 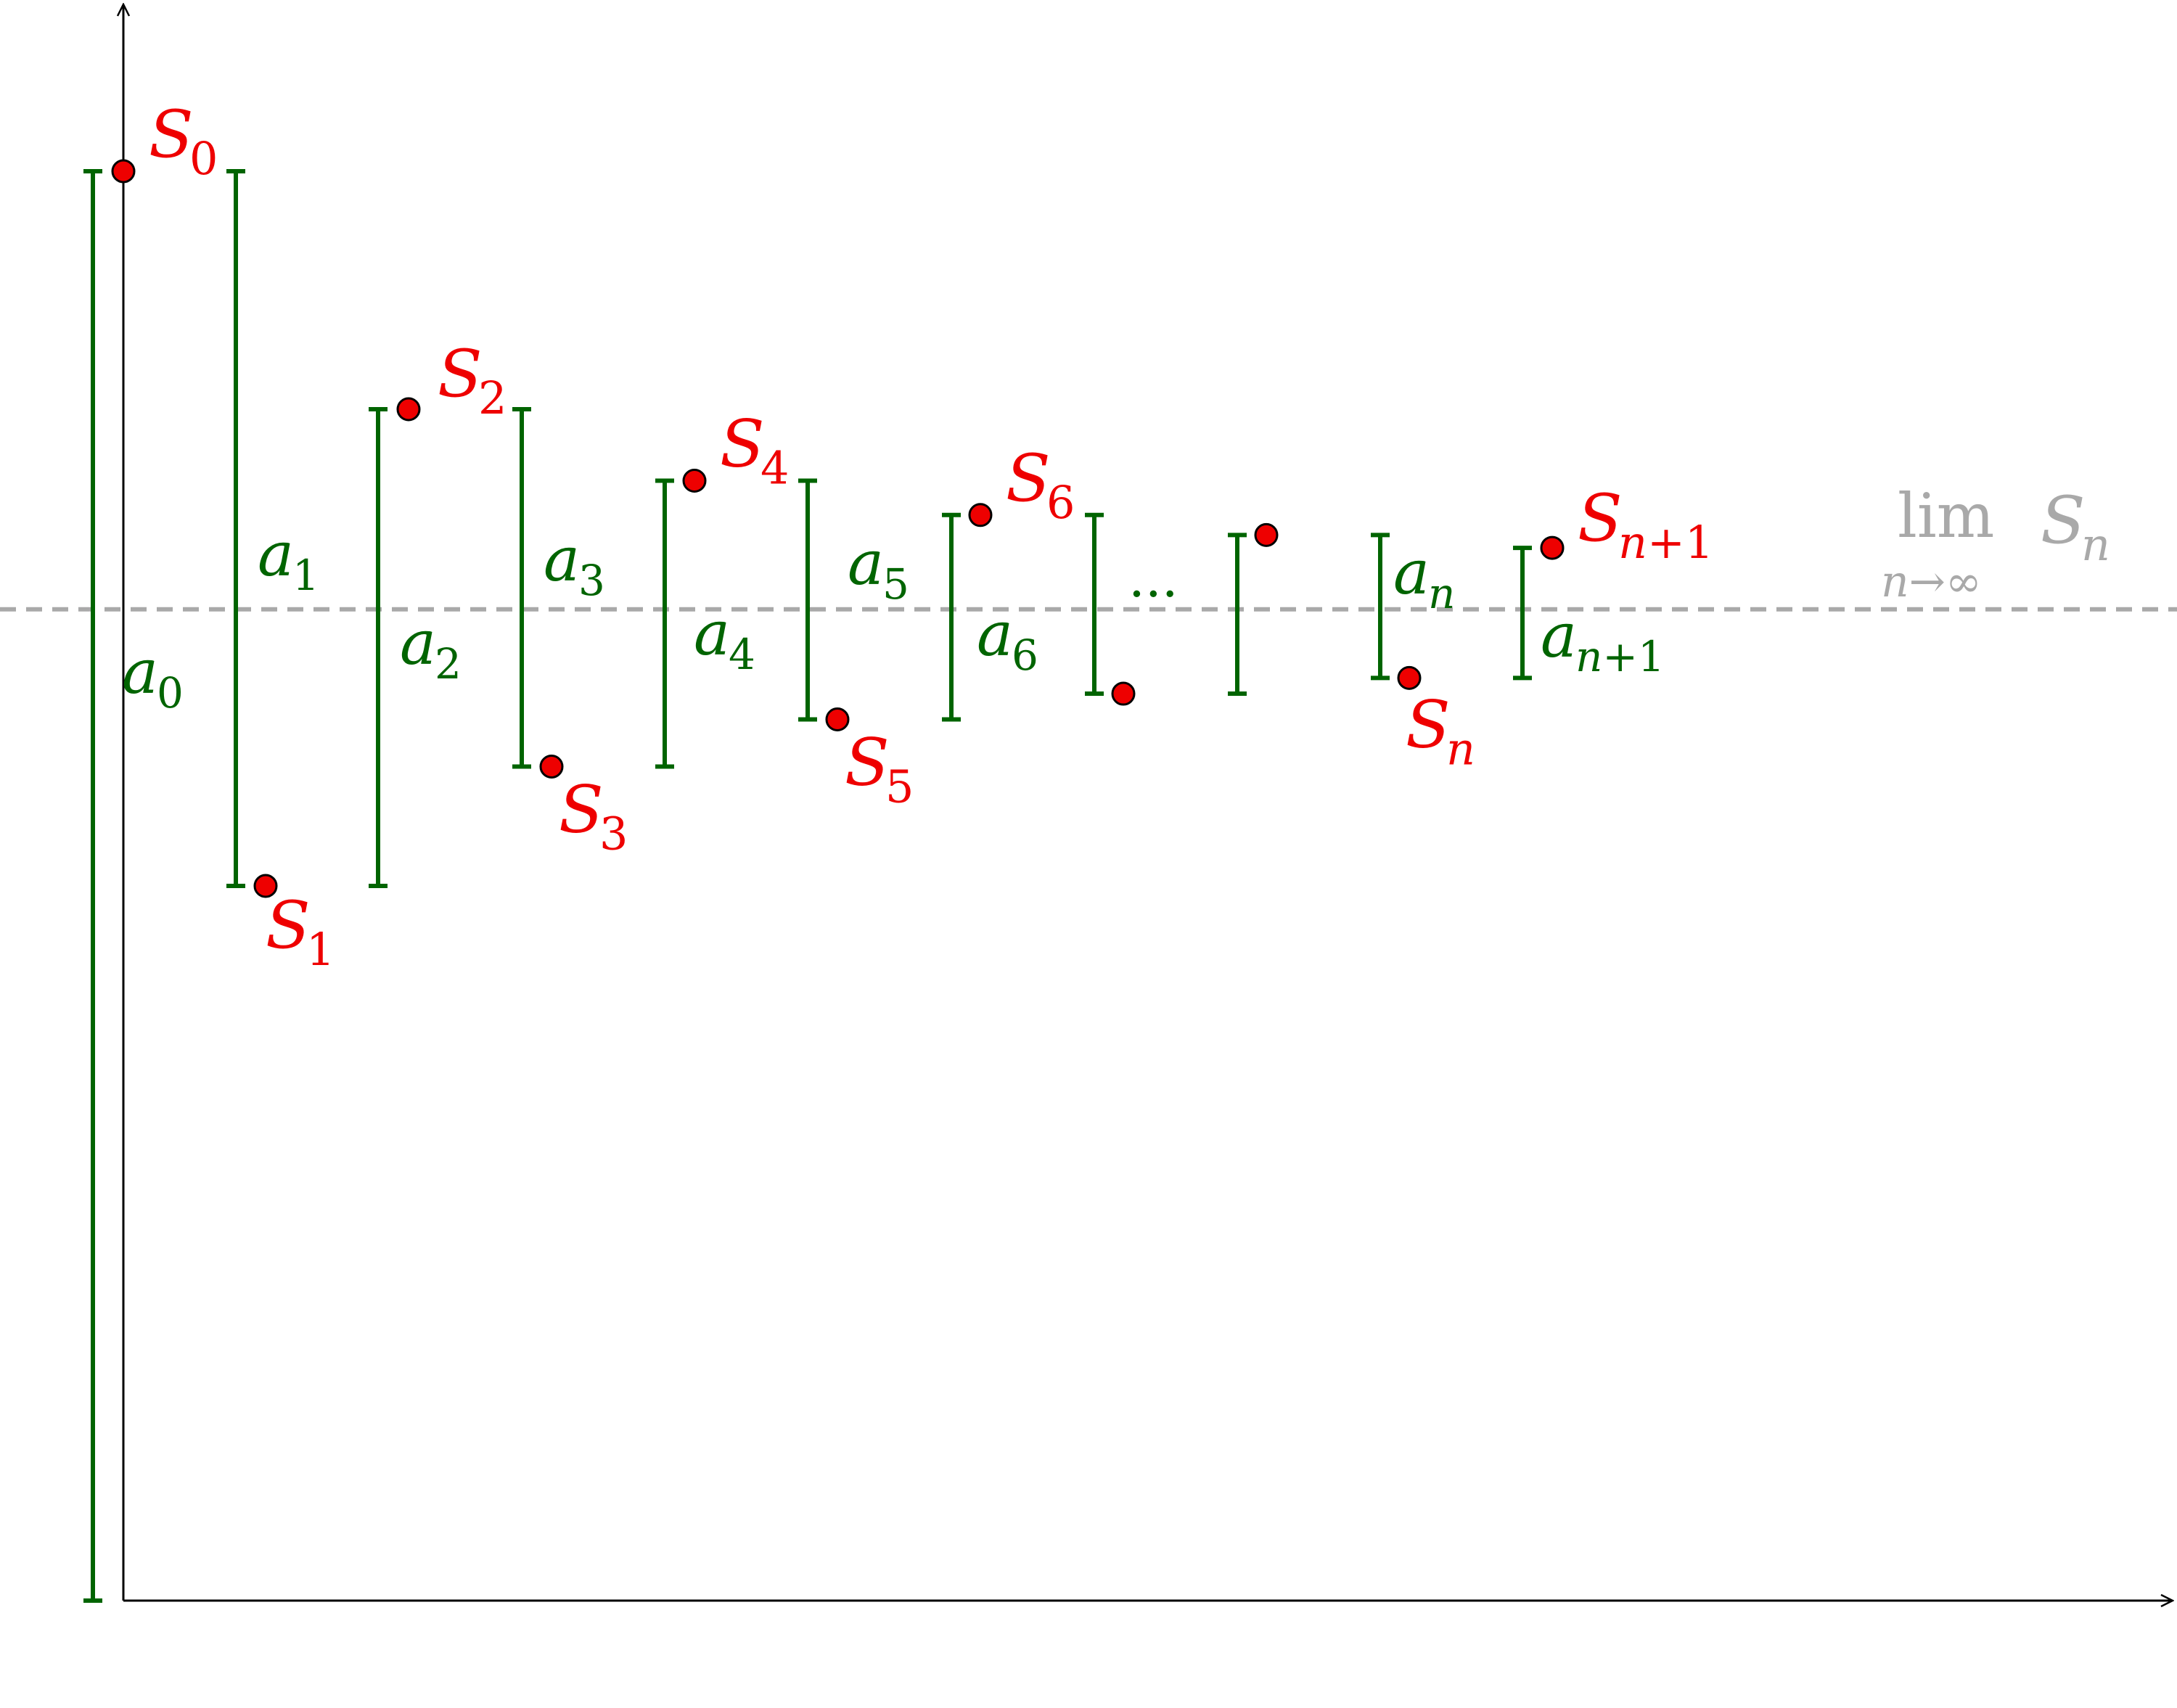 I want to click on limit-label: lim n→∞ S n, so click(x=1995, y=543).